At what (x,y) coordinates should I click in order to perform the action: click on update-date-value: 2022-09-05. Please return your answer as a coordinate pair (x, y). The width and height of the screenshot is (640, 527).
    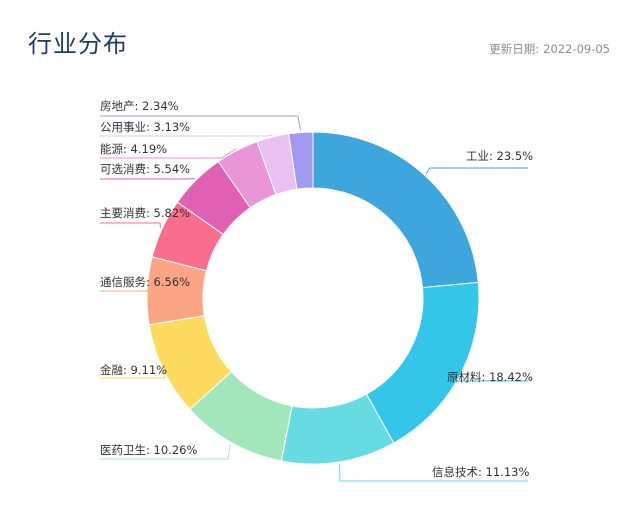
    Looking at the image, I should click on (576, 49).